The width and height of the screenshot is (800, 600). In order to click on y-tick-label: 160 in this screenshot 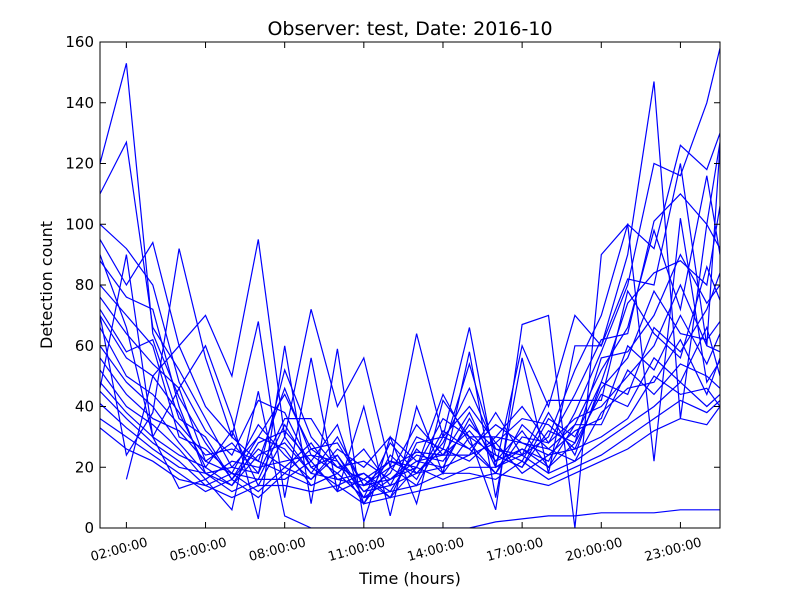, I will do `click(79, 42)`.